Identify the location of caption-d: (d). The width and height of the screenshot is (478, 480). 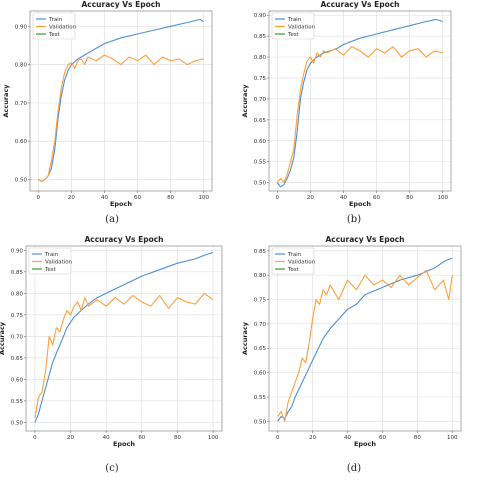
(354, 468).